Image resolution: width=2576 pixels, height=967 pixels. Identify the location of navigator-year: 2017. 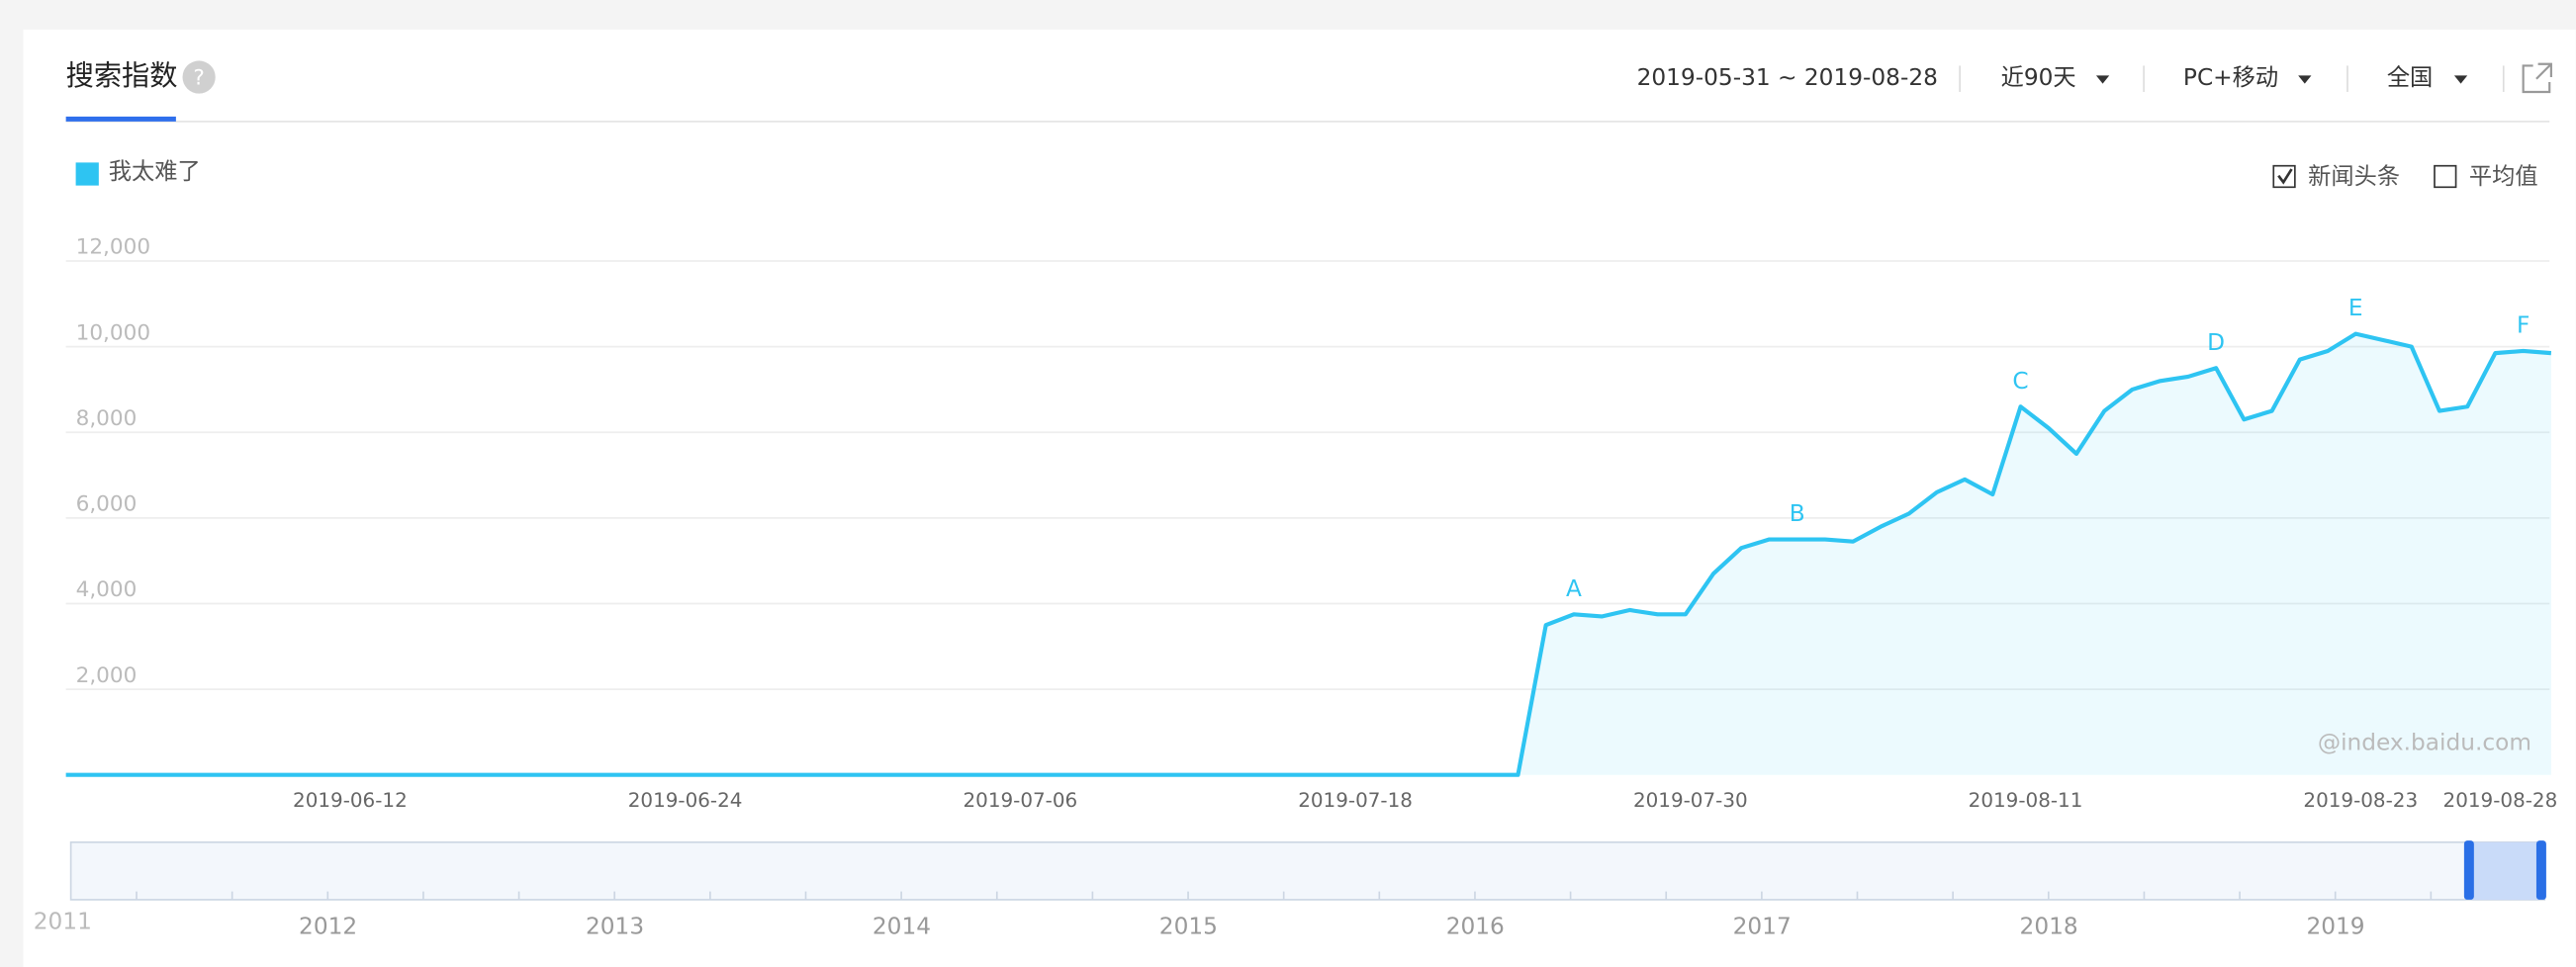
(1762, 927).